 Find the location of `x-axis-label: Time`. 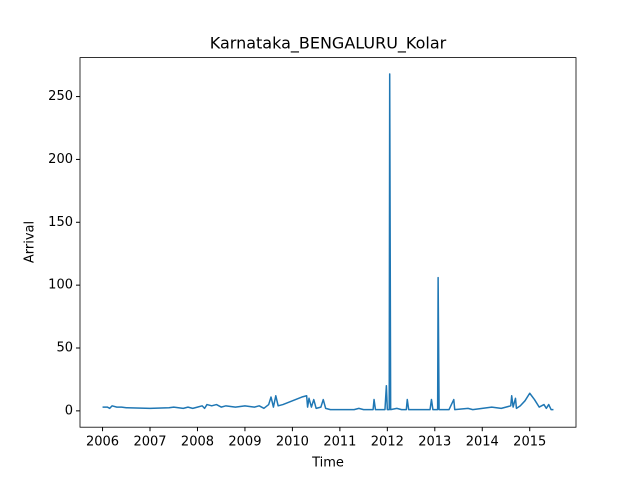

x-axis-label: Time is located at coordinates (327, 463).